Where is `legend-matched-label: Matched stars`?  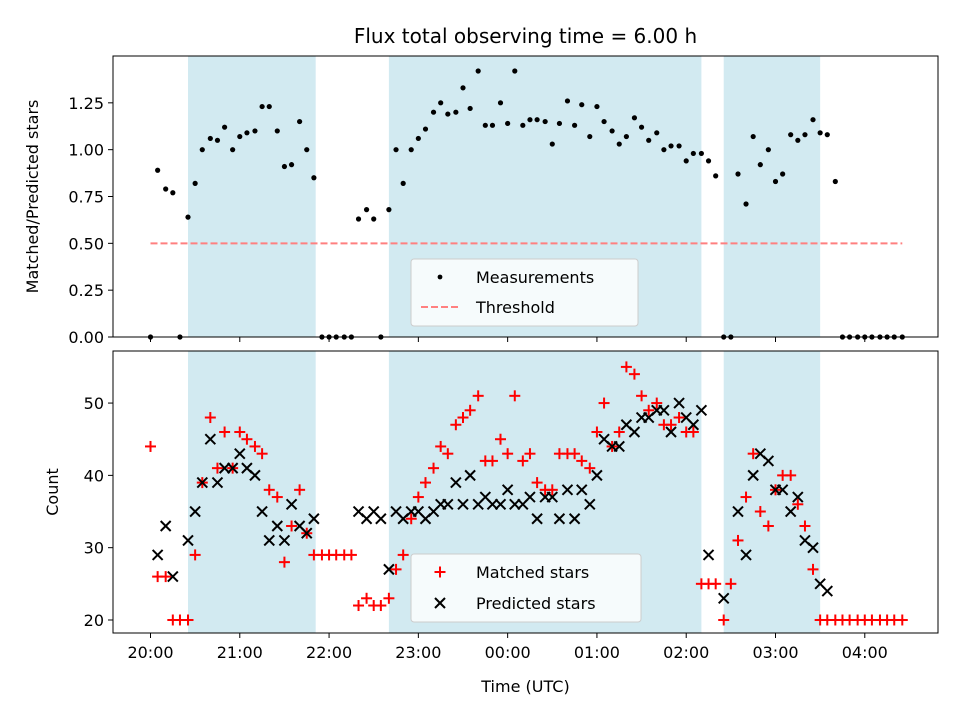 legend-matched-label: Matched stars is located at coordinates (532, 572).